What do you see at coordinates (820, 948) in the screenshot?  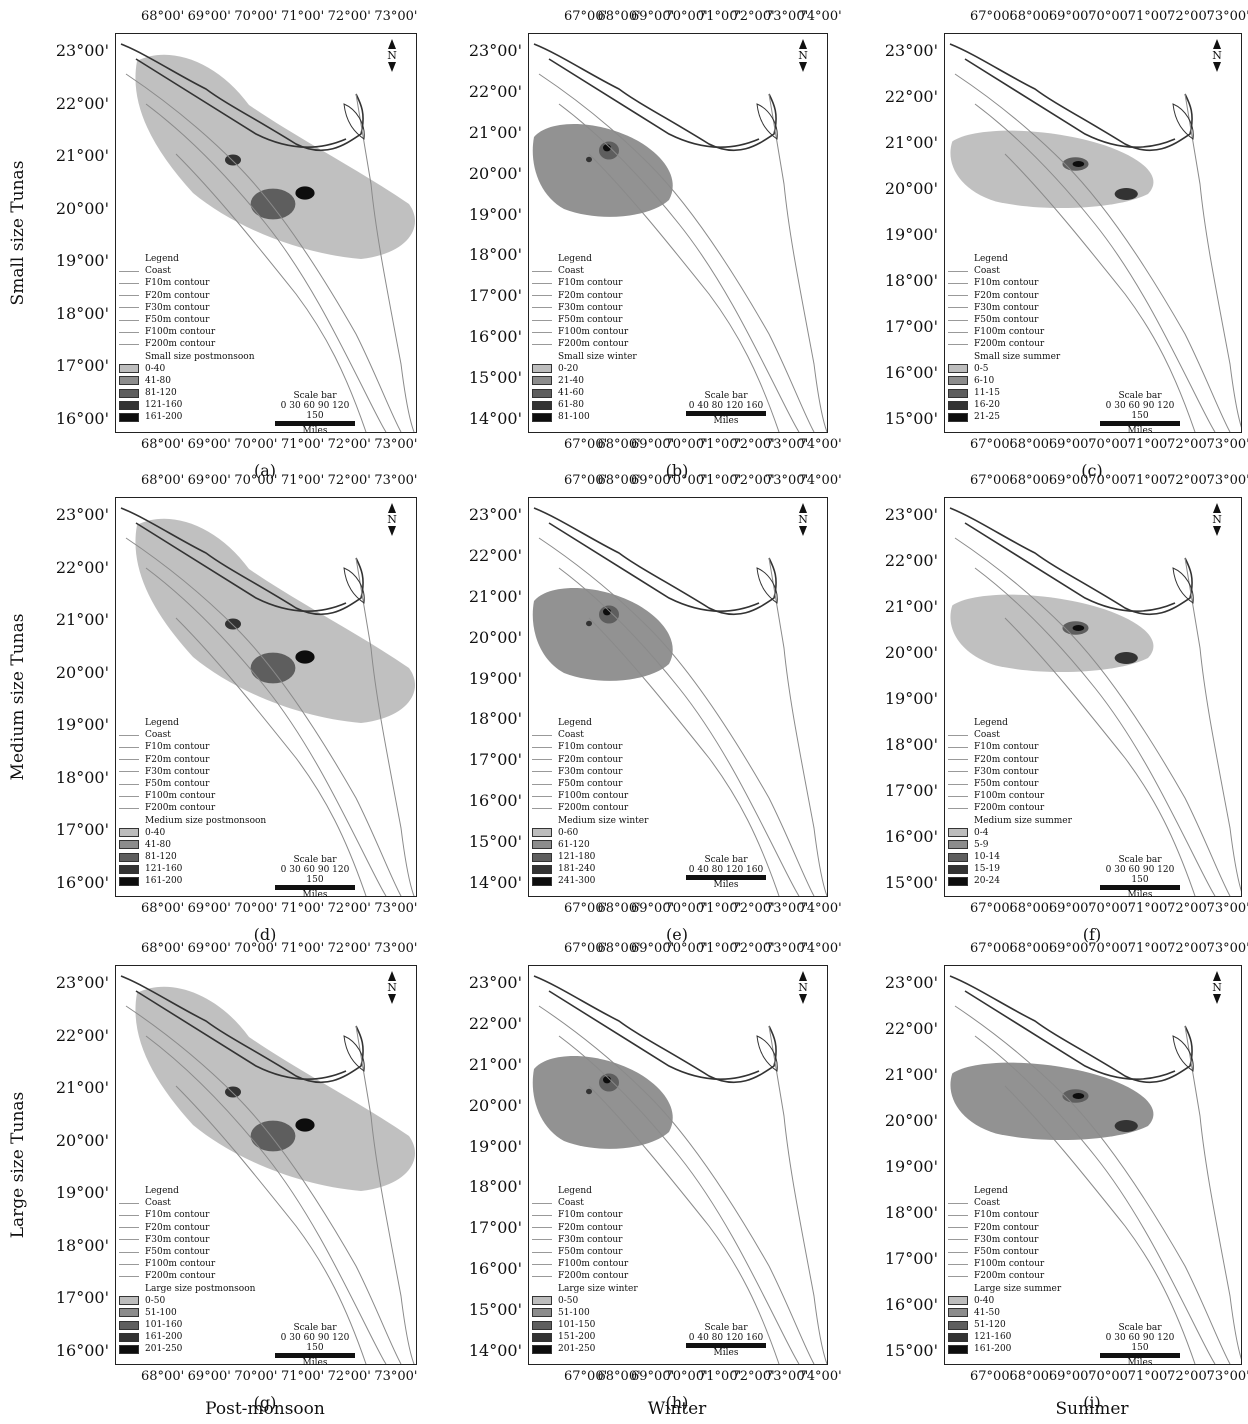 I see `x-tick-label: 74°00'` at bounding box center [820, 948].